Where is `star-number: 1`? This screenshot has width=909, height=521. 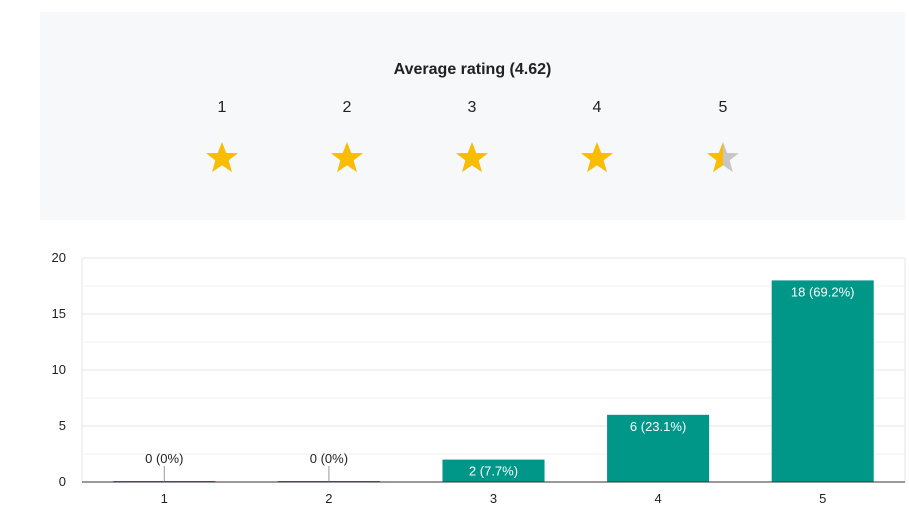 star-number: 1 is located at coordinates (222, 107).